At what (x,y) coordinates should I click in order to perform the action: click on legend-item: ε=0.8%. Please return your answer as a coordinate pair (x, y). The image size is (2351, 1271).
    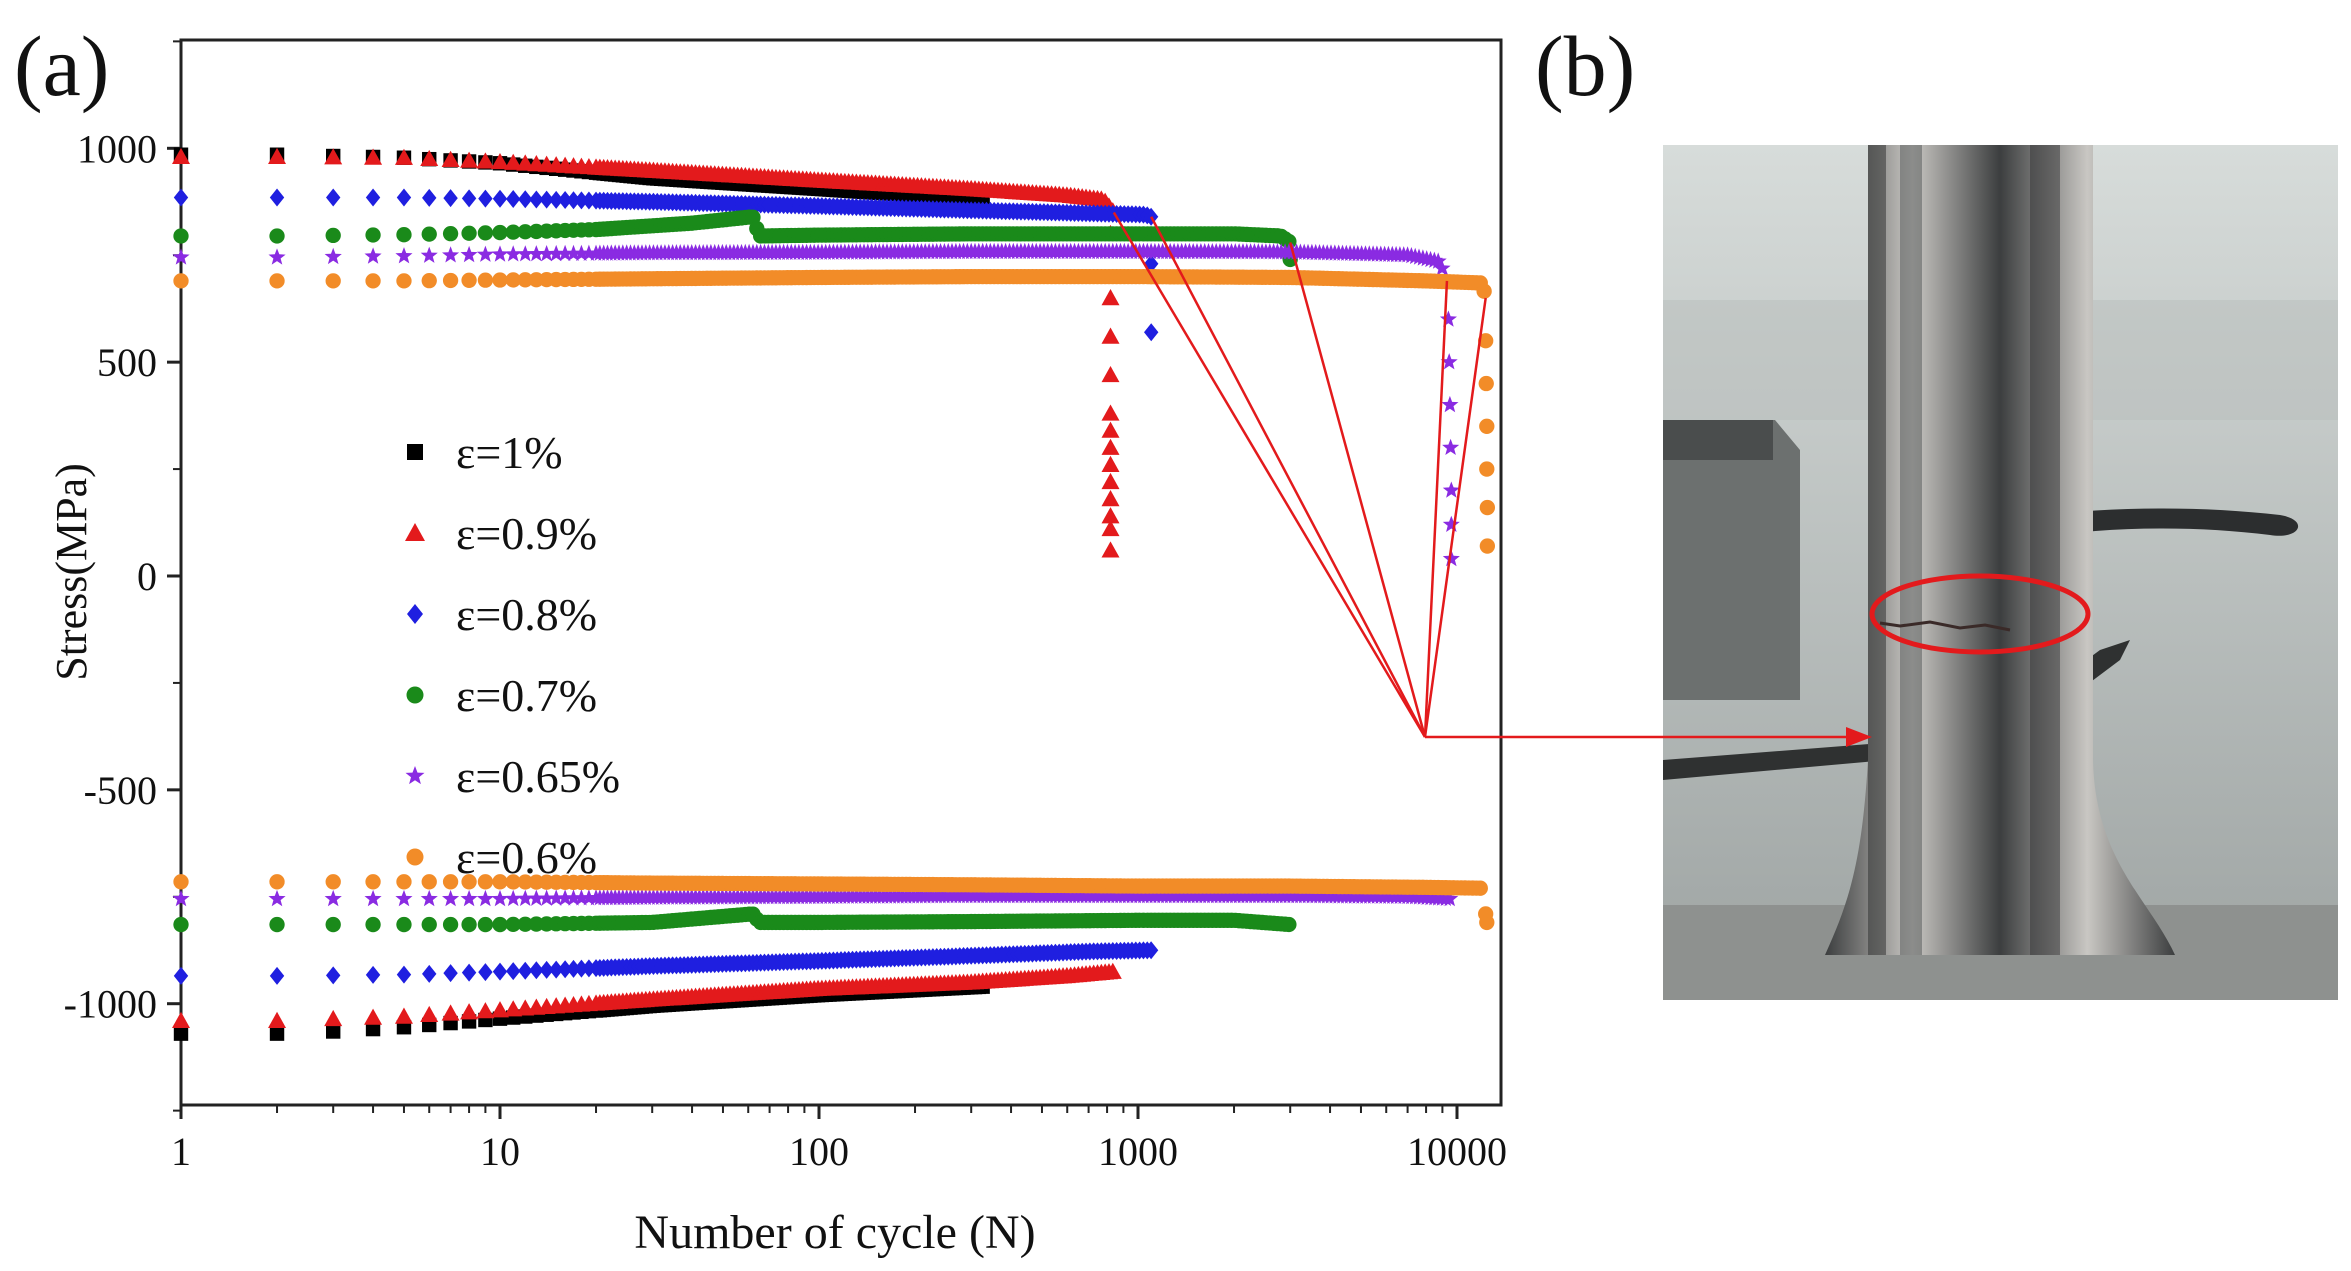
    Looking at the image, I should click on (502, 614).